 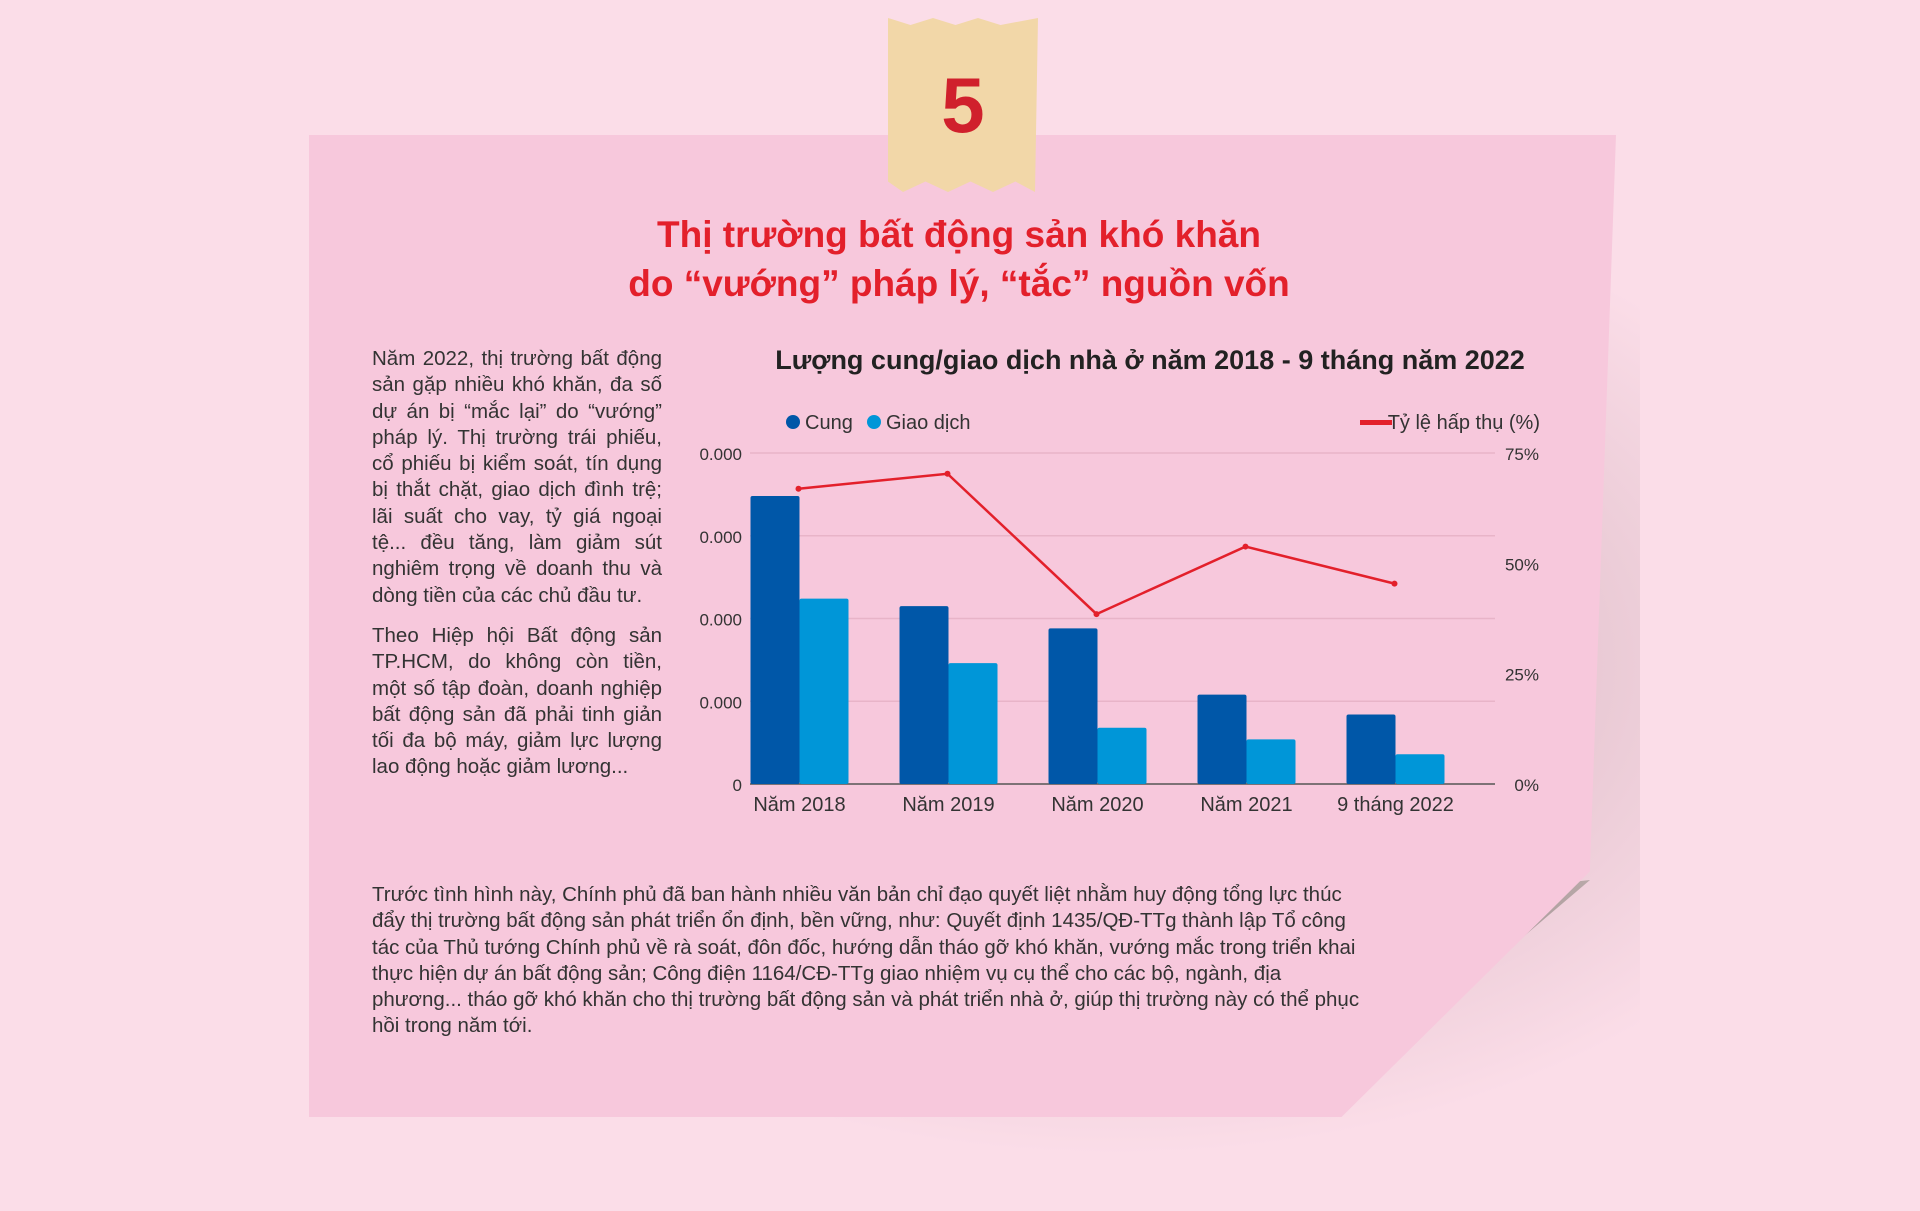 I want to click on legend-label: Tỷ lệ hấp thụ (%), so click(x=1464, y=423).